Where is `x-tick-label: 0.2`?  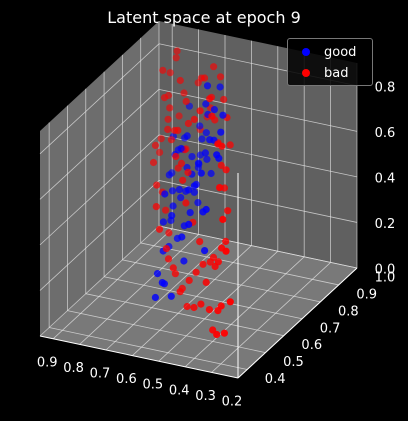 x-tick-label: 0.2 is located at coordinates (232, 402).